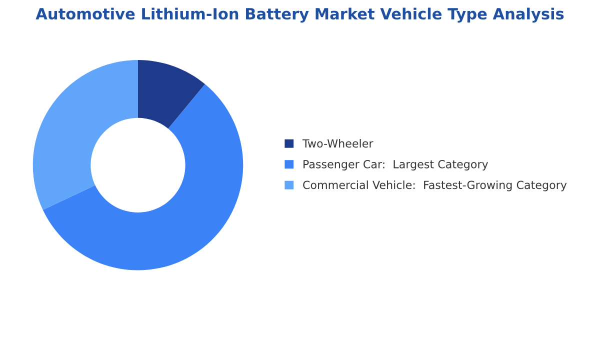 The image size is (600, 337). I want to click on legend-label: Two-Wheeler, so click(338, 143).